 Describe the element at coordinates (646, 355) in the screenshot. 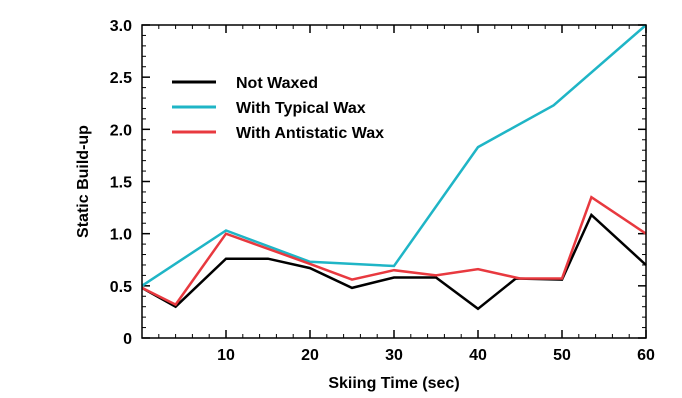

I see `x-tick-label: 60` at that location.